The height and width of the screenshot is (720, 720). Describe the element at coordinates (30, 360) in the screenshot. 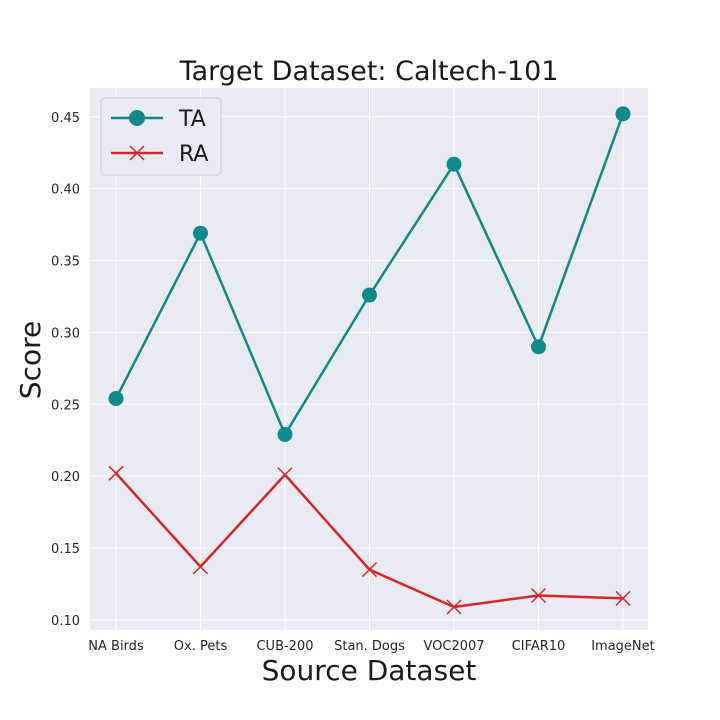

I see `y-axis-label: Score` at that location.